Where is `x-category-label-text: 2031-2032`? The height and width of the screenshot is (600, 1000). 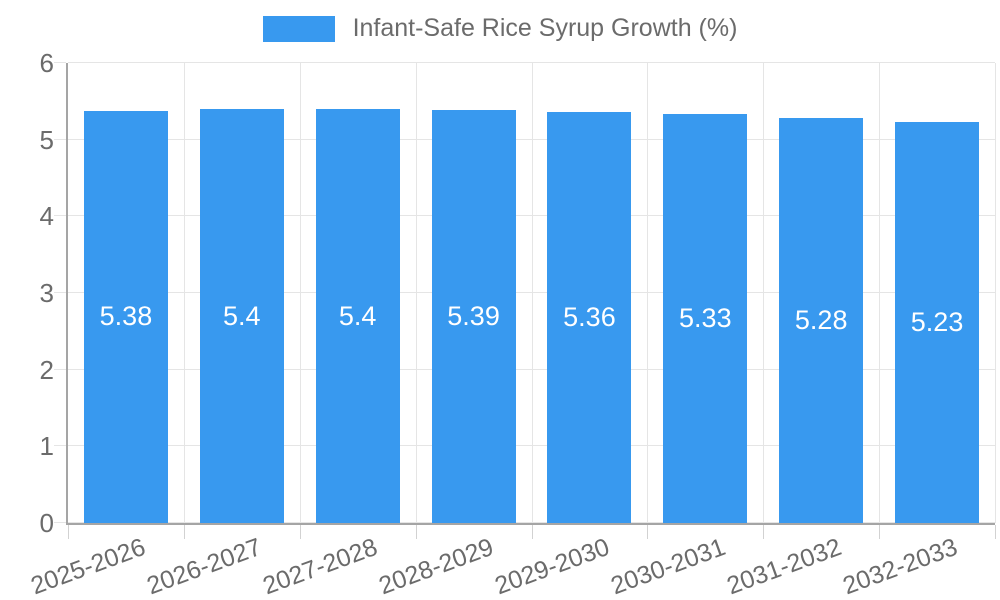 x-category-label-text: 2031-2032 is located at coordinates (783, 566).